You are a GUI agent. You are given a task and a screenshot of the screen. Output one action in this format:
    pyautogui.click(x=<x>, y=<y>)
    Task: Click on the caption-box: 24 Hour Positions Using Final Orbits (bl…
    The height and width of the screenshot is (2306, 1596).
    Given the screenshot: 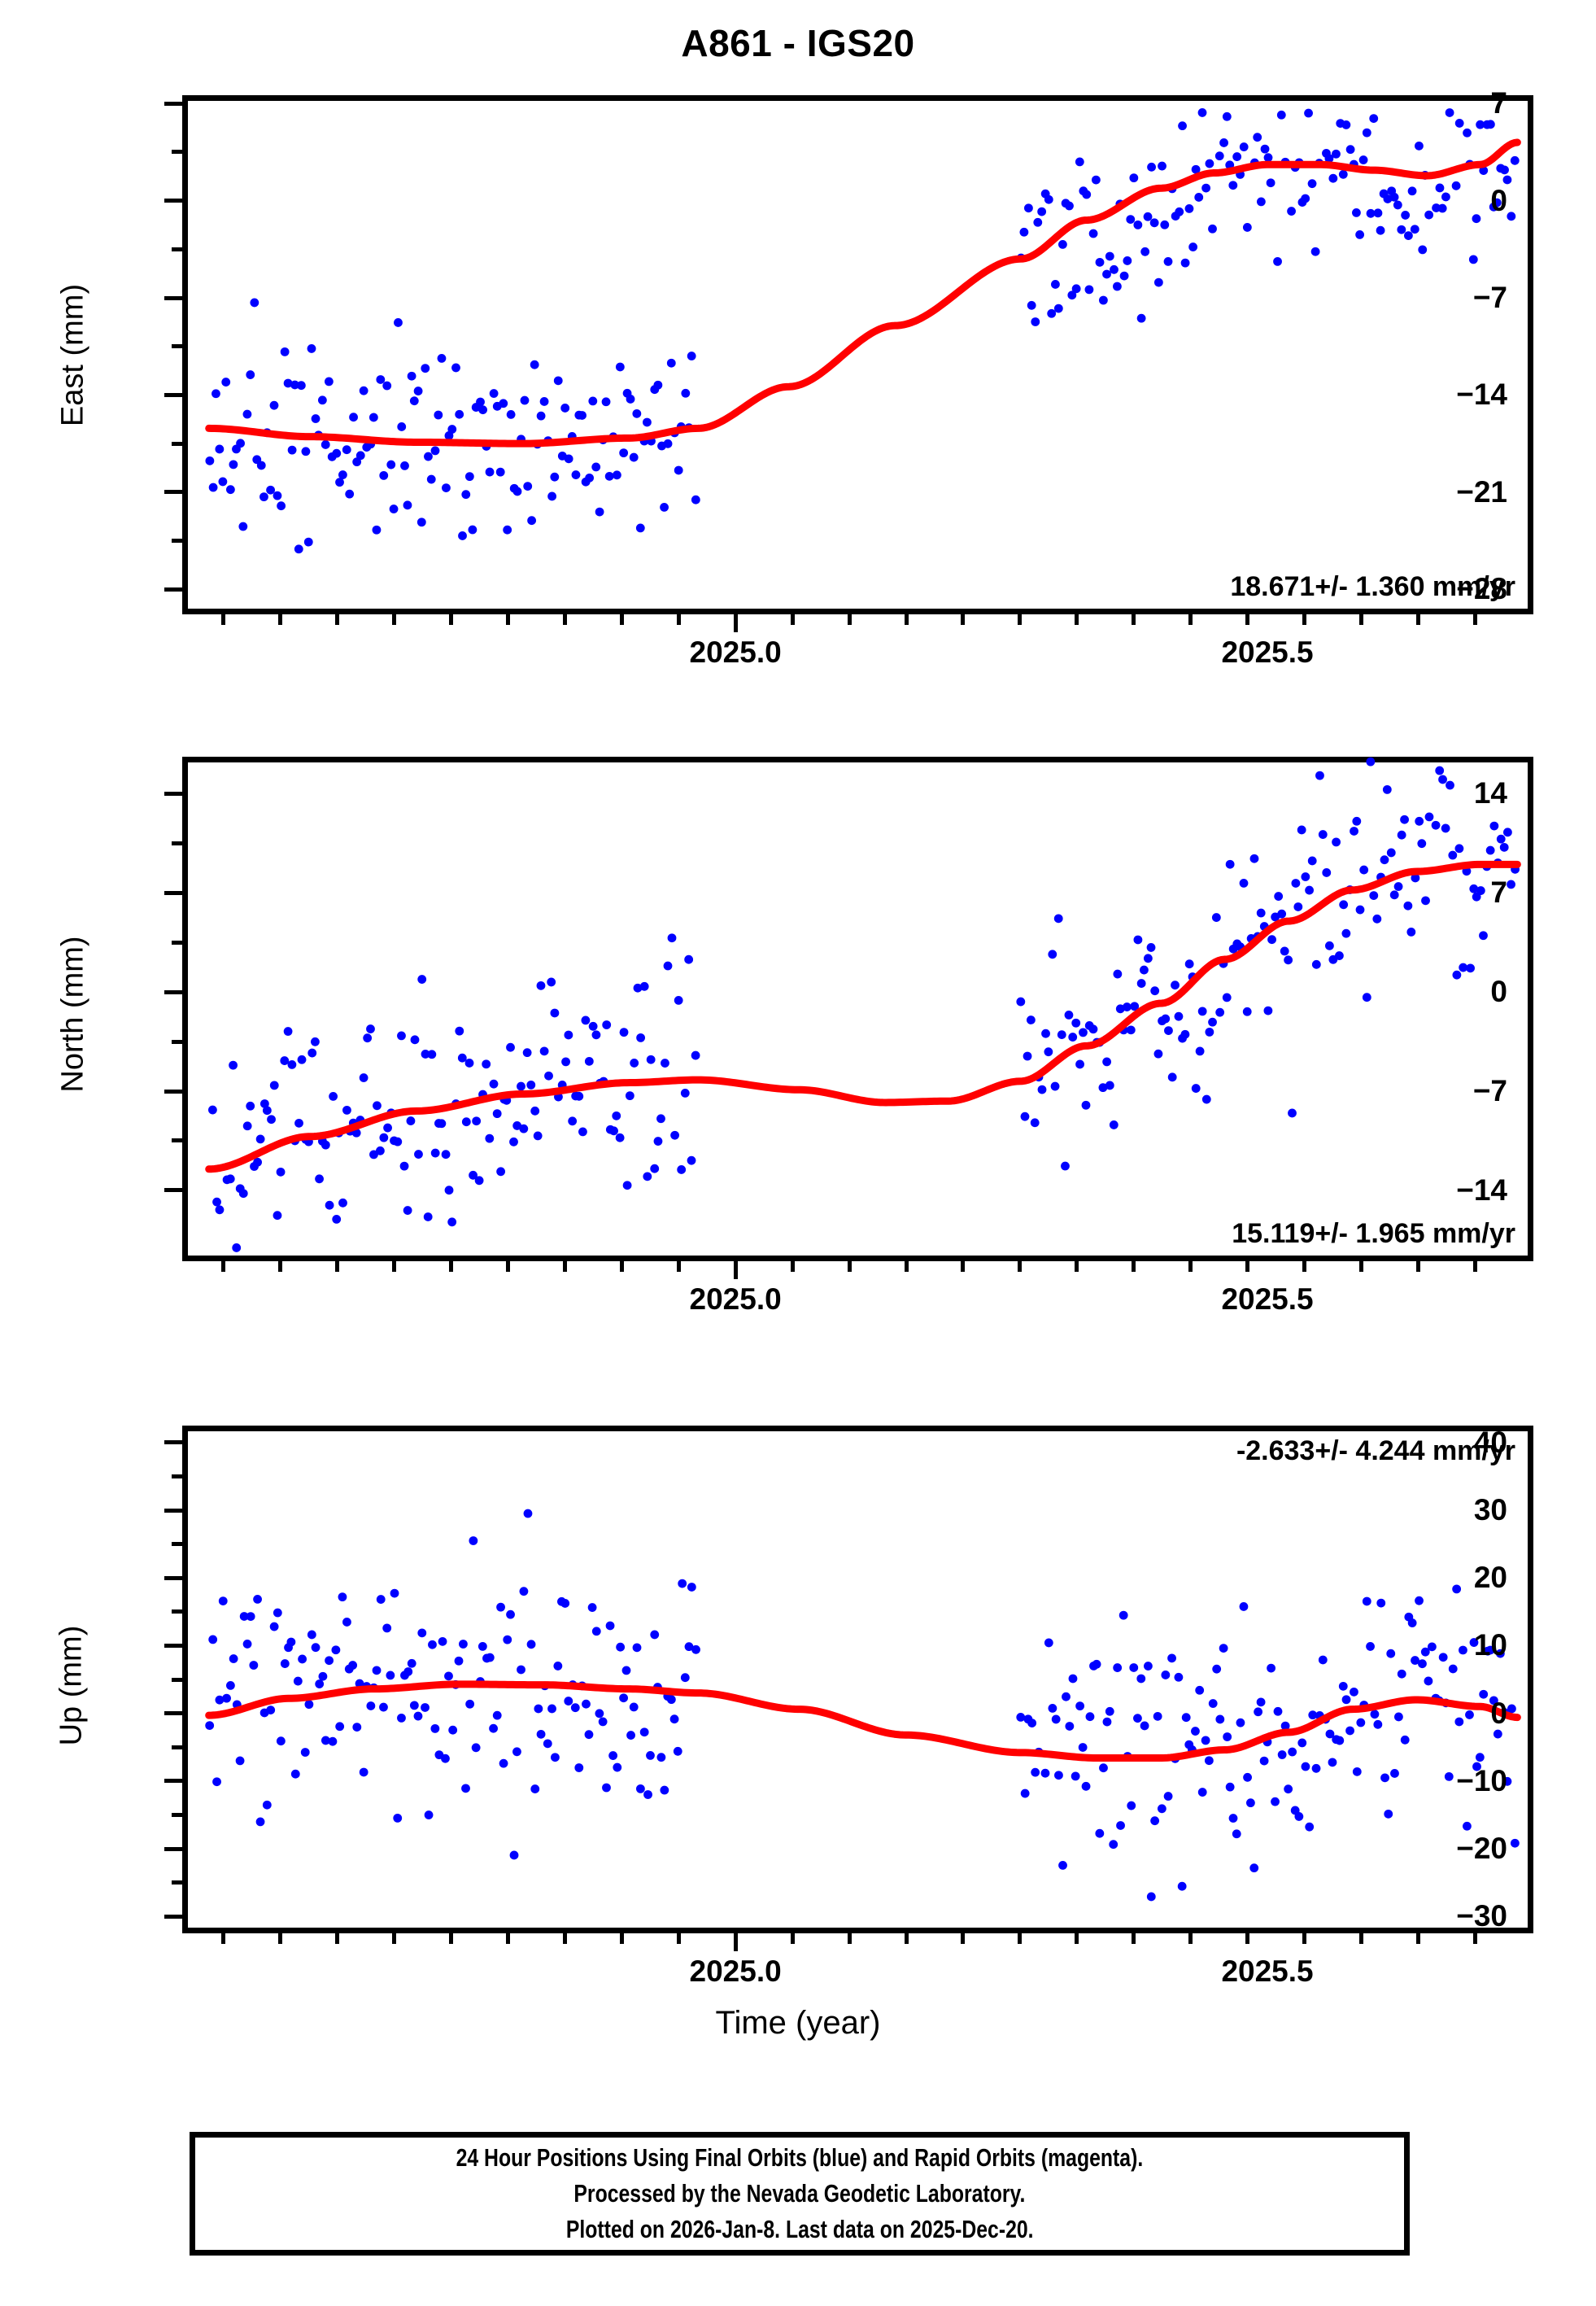 What is the action you would take?
    pyautogui.click(x=800, y=2194)
    